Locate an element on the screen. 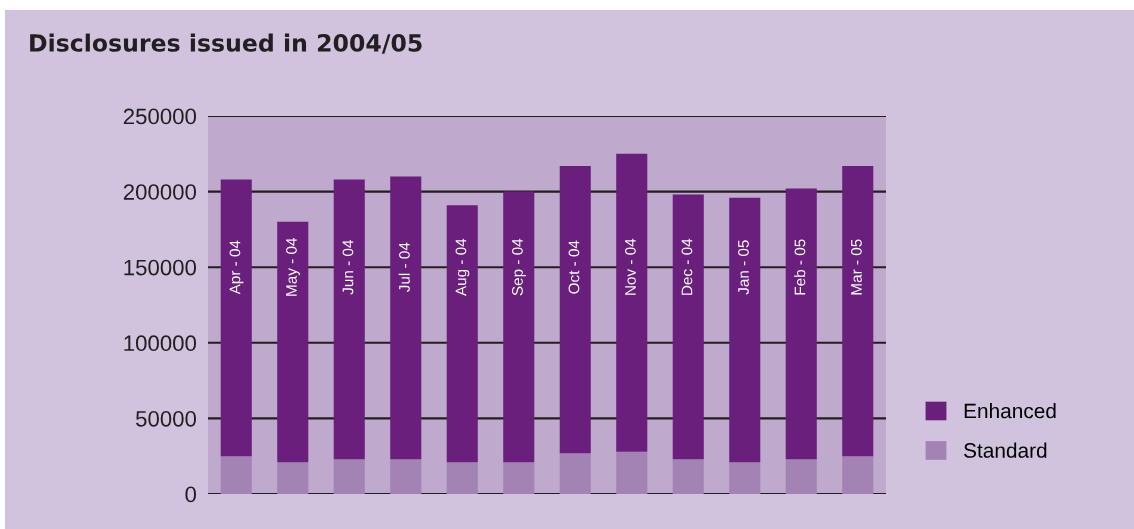 This screenshot has height=529, width=1134. x-tick-label: Jan - 05 is located at coordinates (743, 267).